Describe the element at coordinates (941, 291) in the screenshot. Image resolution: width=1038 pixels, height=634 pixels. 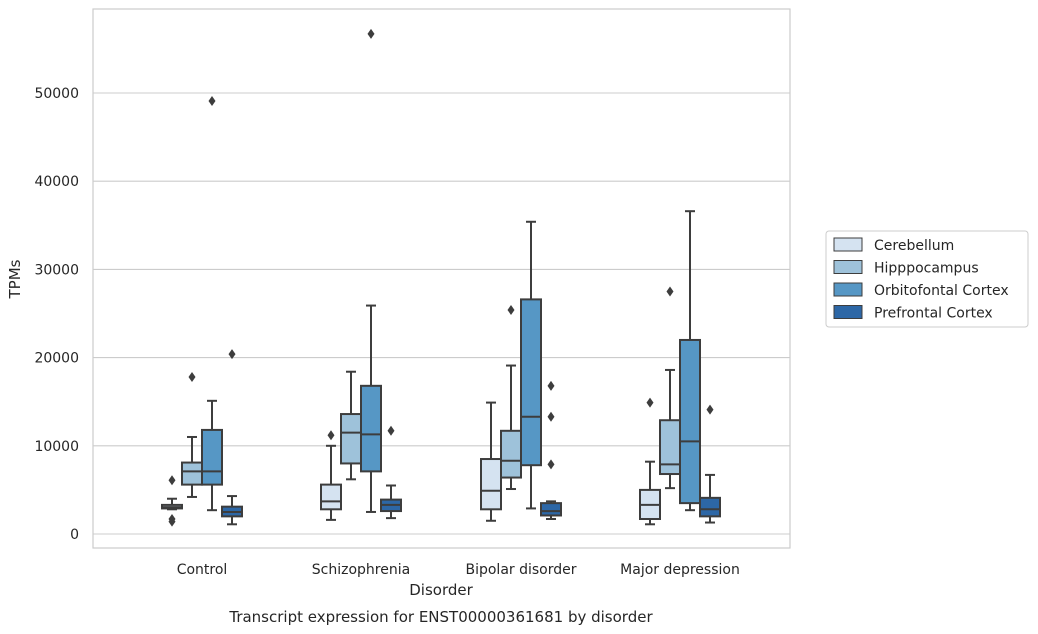
I see `legend-label: Orbitofontal Cortex` at that location.